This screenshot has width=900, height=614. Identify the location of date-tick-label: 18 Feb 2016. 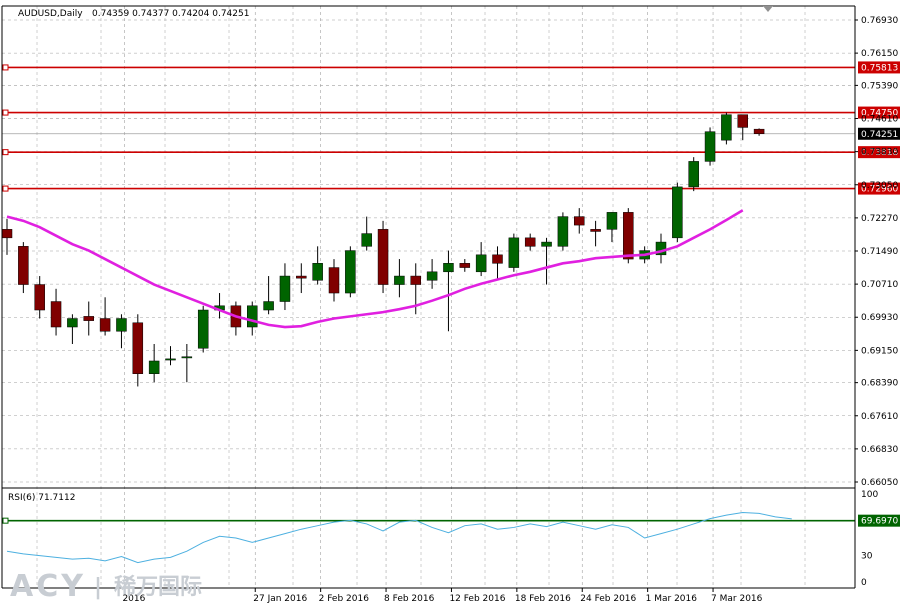
(543, 599).